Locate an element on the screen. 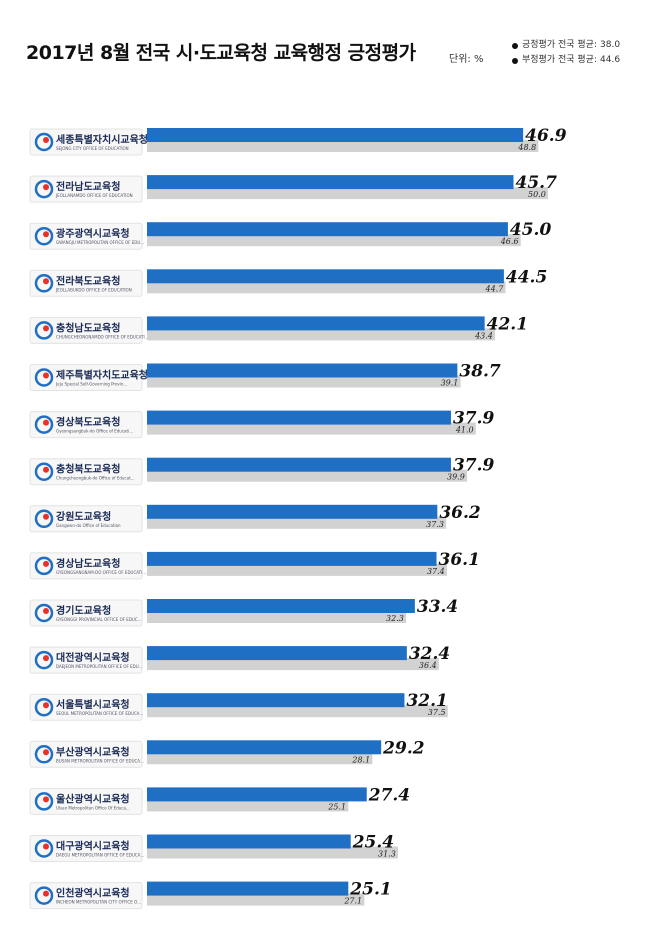  org-name: 제주특별자치도교육청 is located at coordinates (102, 375).